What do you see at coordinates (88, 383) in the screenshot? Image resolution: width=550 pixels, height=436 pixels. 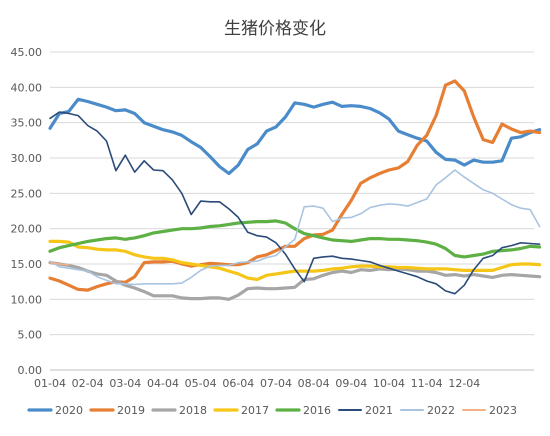 I see `x-tick-label: 02-04` at bounding box center [88, 383].